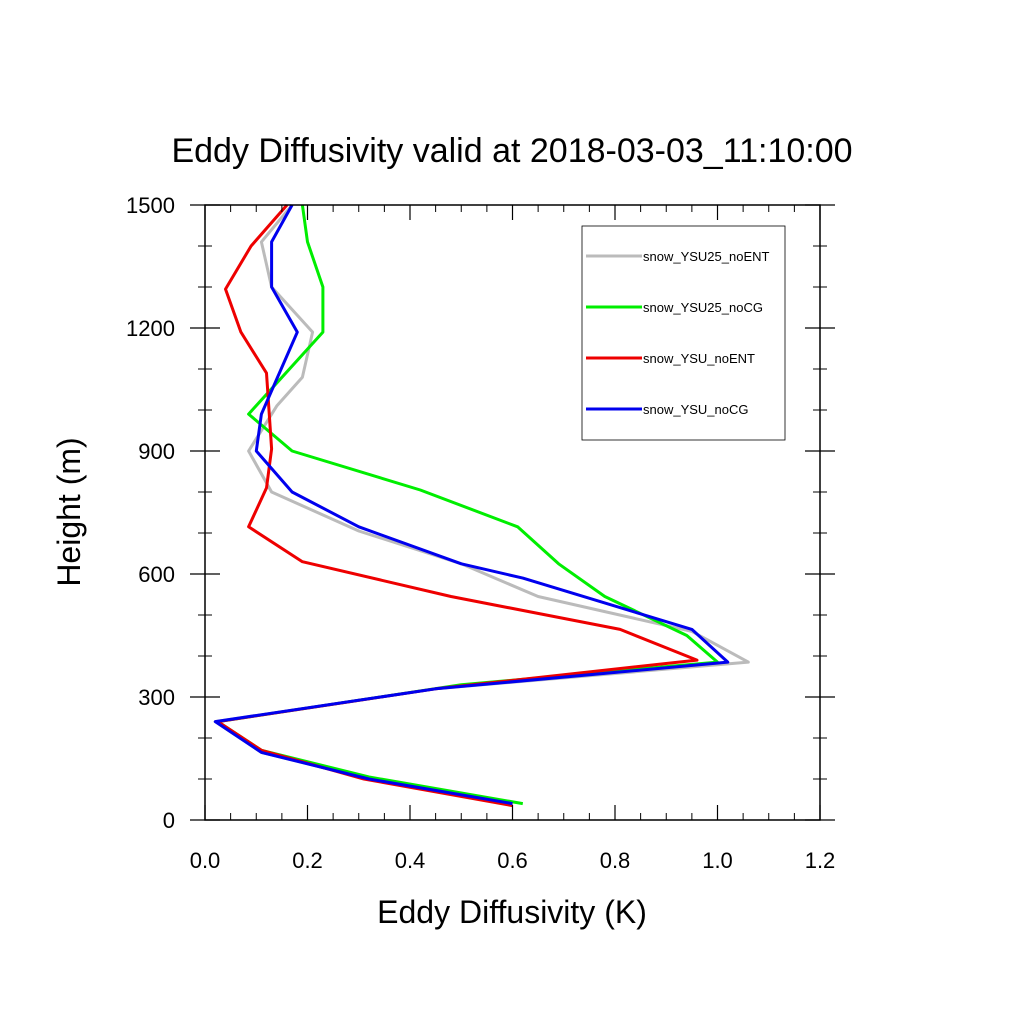  I want to click on y-tick-label: 1500, so click(150, 205).